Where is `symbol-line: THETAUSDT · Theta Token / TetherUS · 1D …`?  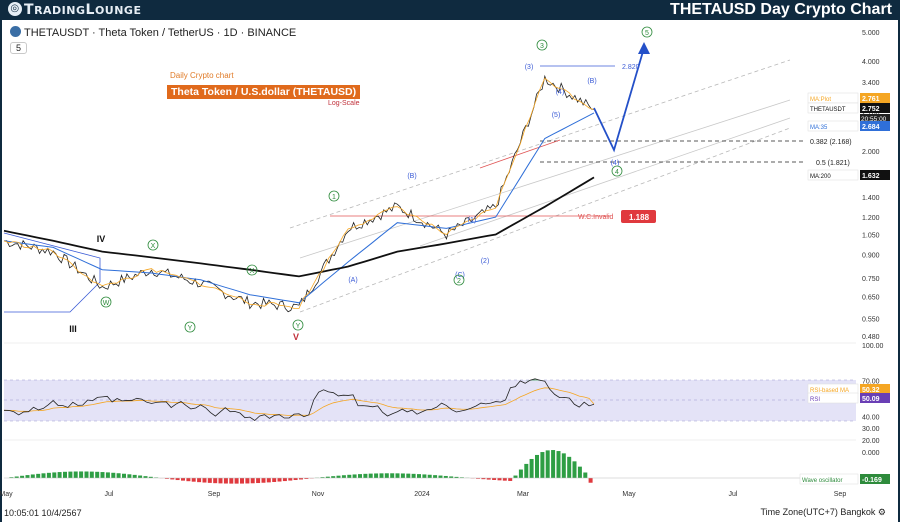 symbol-line: THETAUSDT · Theta Token / TetherUS · 1D … is located at coordinates (153, 32).